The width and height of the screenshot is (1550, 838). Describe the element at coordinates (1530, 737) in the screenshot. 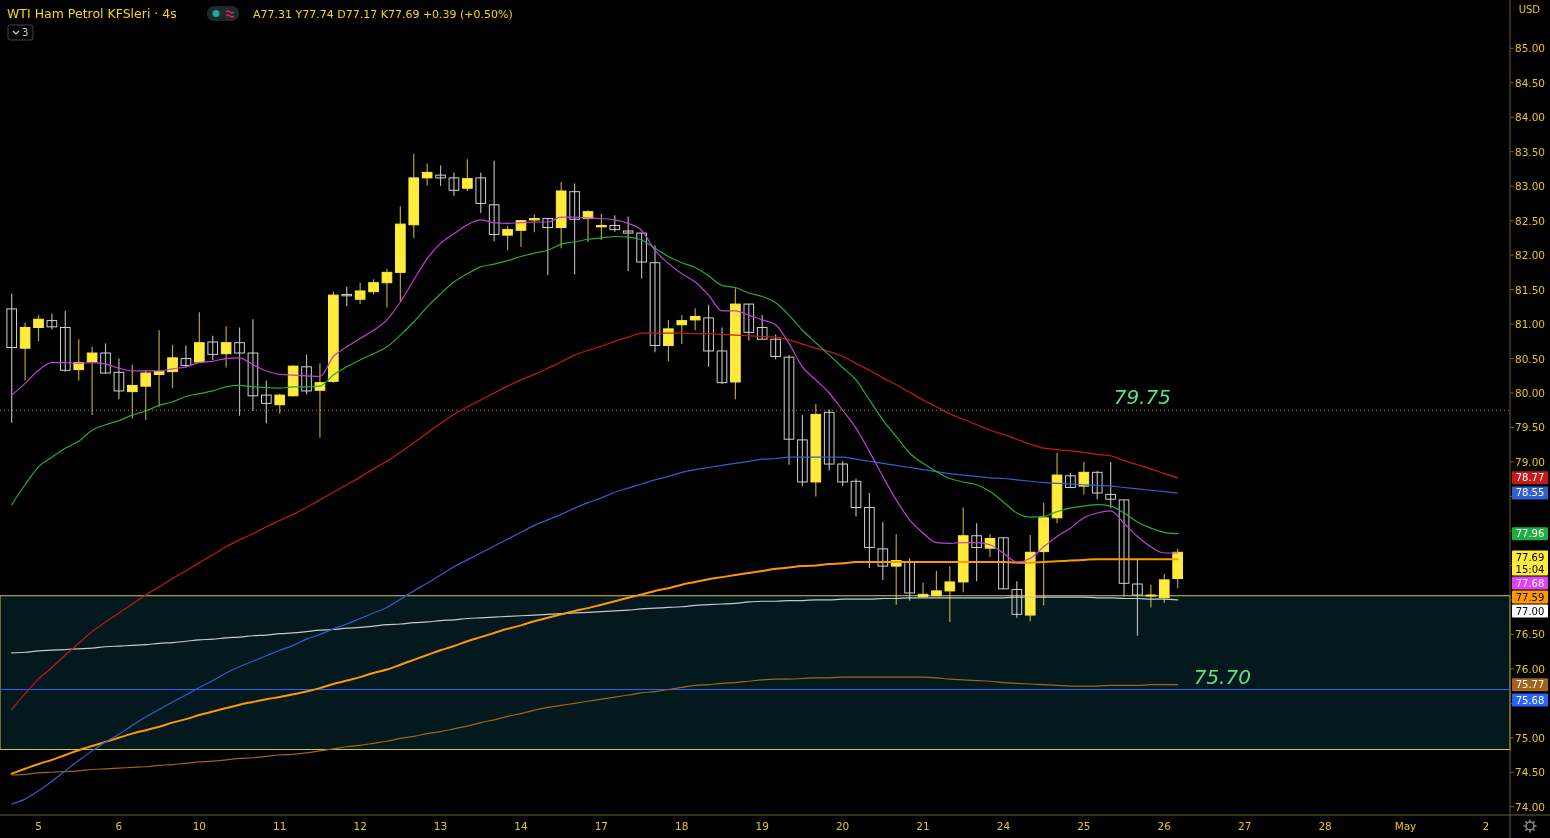

I see `y-tick-label: 75.00` at that location.